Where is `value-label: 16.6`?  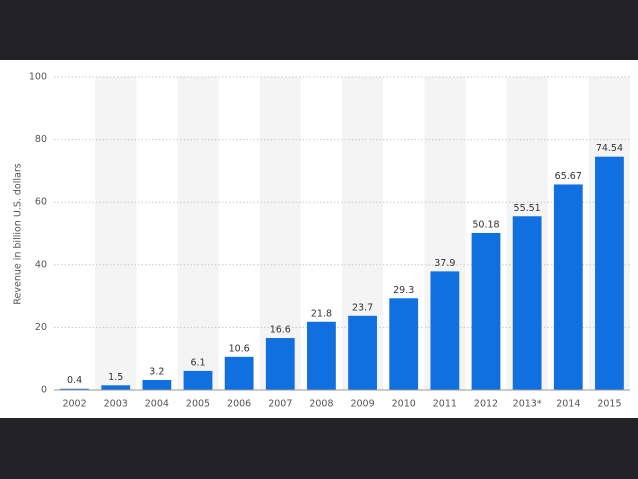 value-label: 16.6 is located at coordinates (280, 330).